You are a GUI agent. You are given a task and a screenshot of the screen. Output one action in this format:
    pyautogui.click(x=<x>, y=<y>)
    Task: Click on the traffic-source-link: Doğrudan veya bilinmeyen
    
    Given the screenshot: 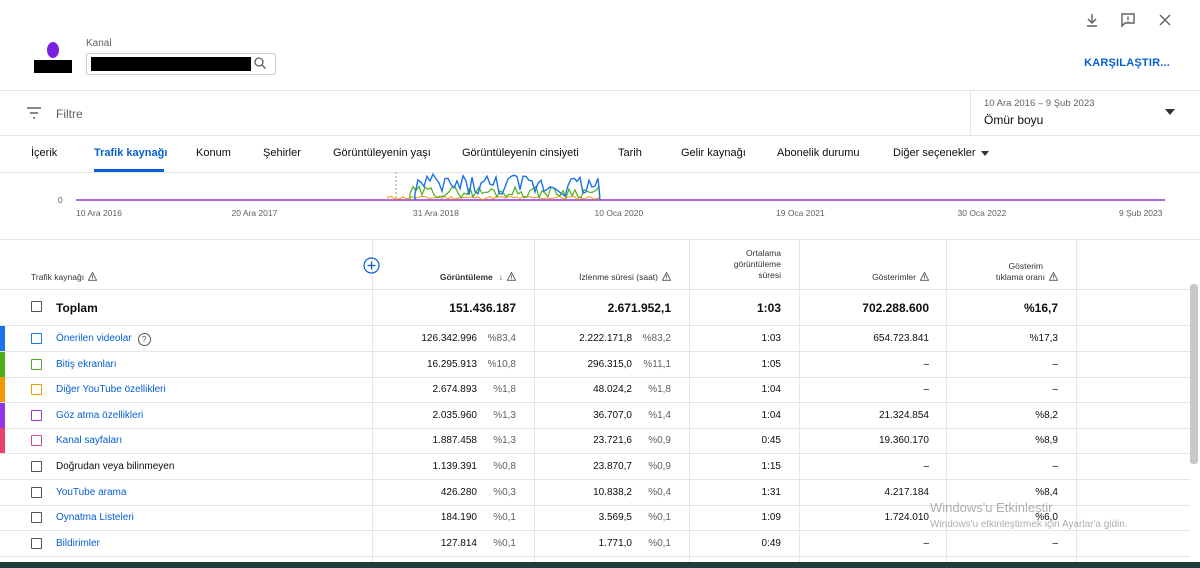 What is the action you would take?
    pyautogui.click(x=115, y=466)
    